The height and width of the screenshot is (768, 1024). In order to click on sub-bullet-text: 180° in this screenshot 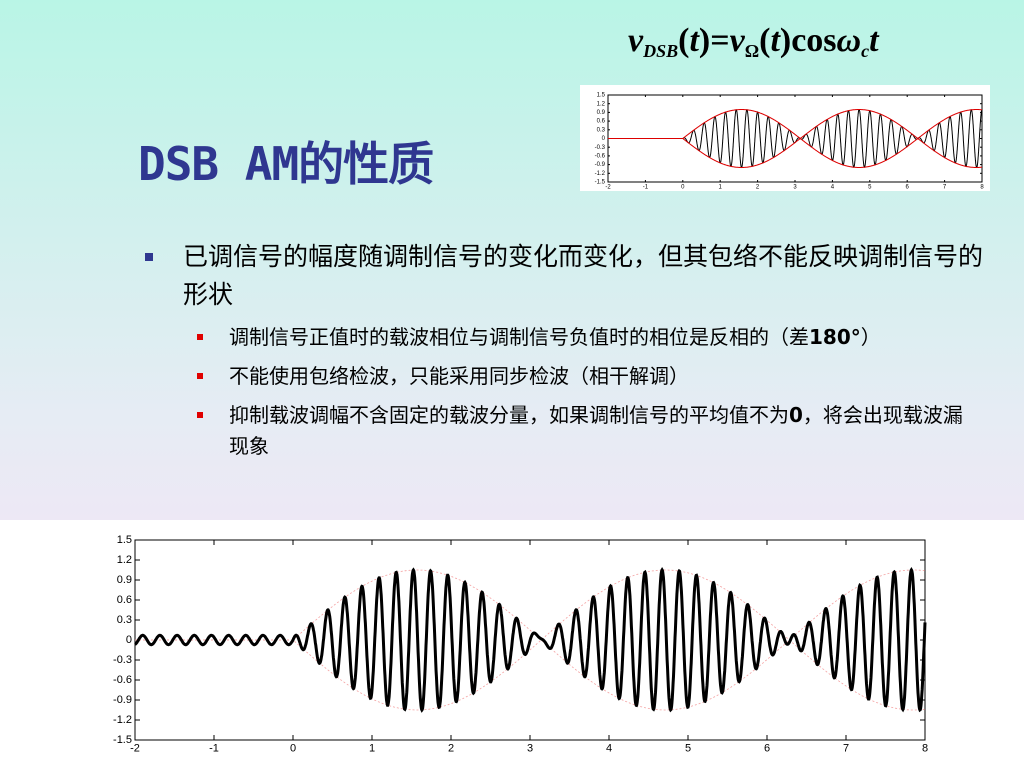, I will do `click(835, 337)`.